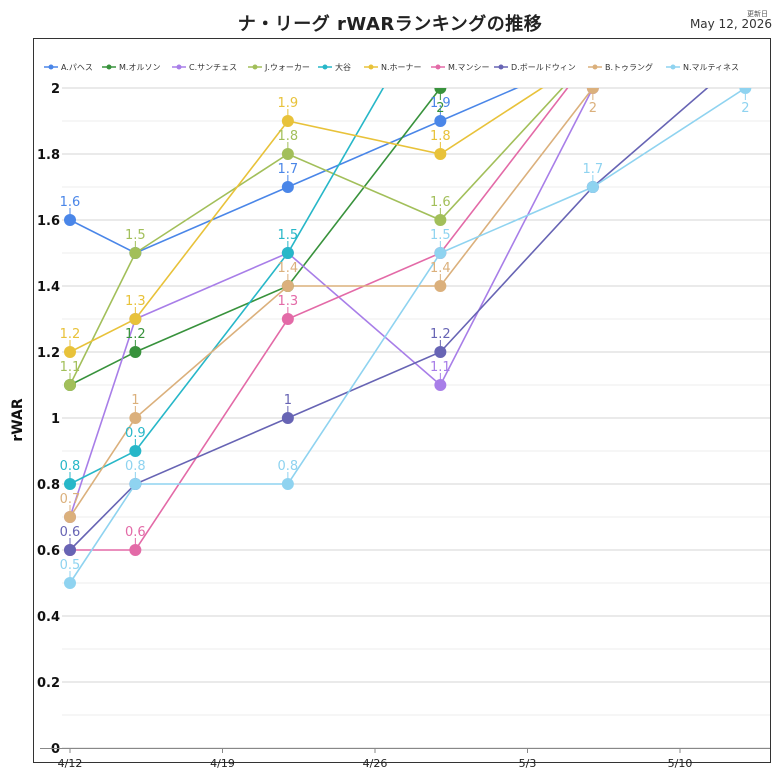  What do you see at coordinates (70, 565) in the screenshot?
I see `data-label: 0.5` at bounding box center [70, 565].